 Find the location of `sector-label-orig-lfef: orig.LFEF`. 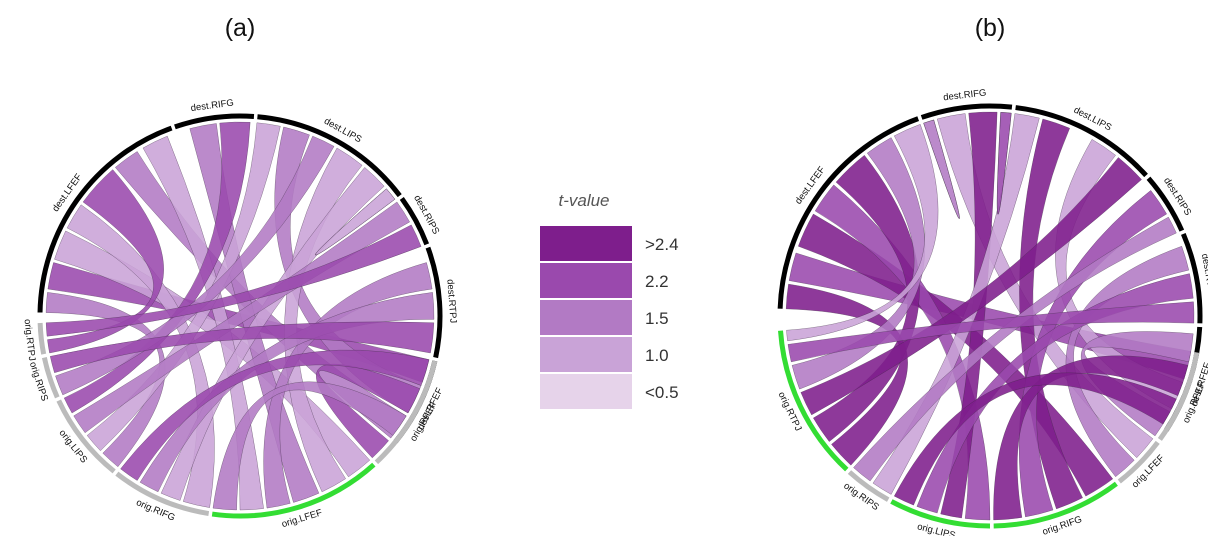

sector-label-orig-lfef: orig.LFEF is located at coordinates (1148, 472).